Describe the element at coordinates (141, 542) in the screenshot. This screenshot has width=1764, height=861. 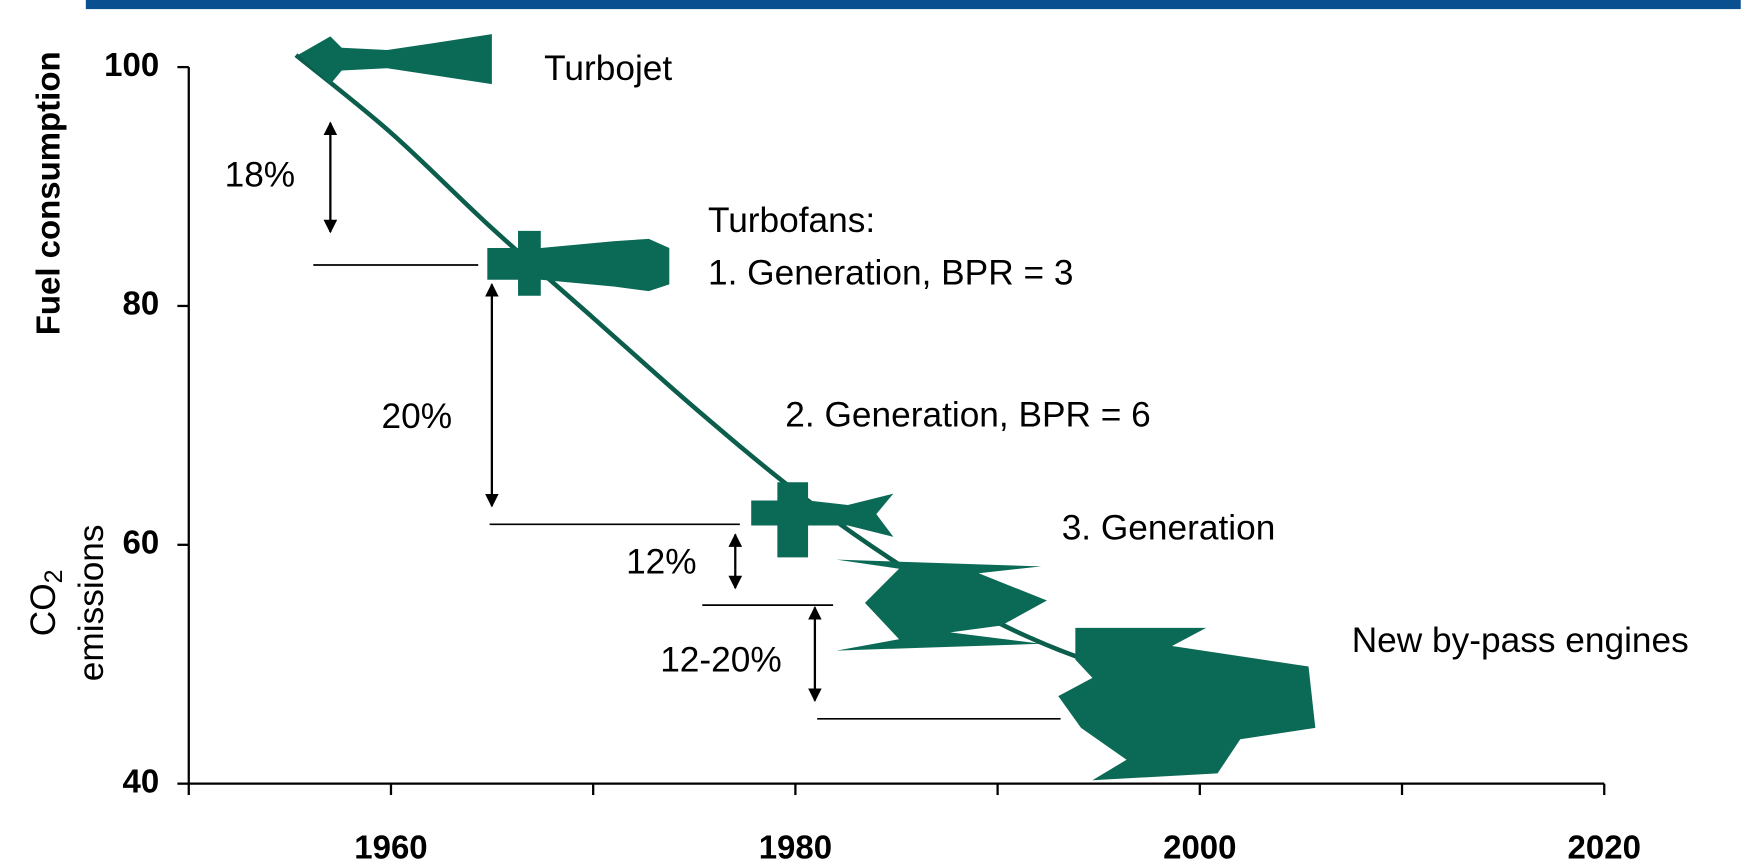
I see `y-tick-label: 60` at that location.